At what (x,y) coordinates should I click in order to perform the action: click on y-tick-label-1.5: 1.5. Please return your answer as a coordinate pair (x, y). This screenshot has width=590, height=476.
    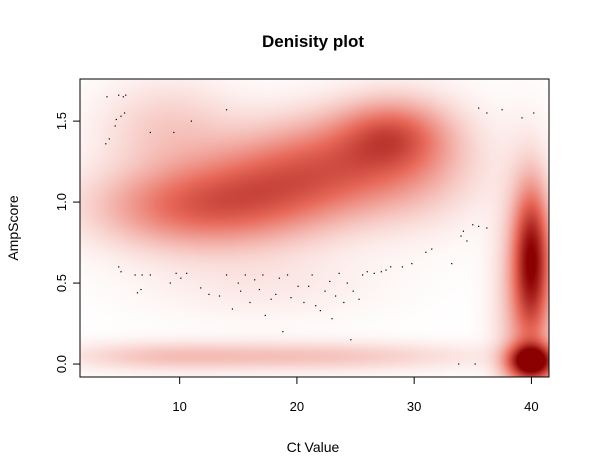
    Looking at the image, I should click on (61, 121).